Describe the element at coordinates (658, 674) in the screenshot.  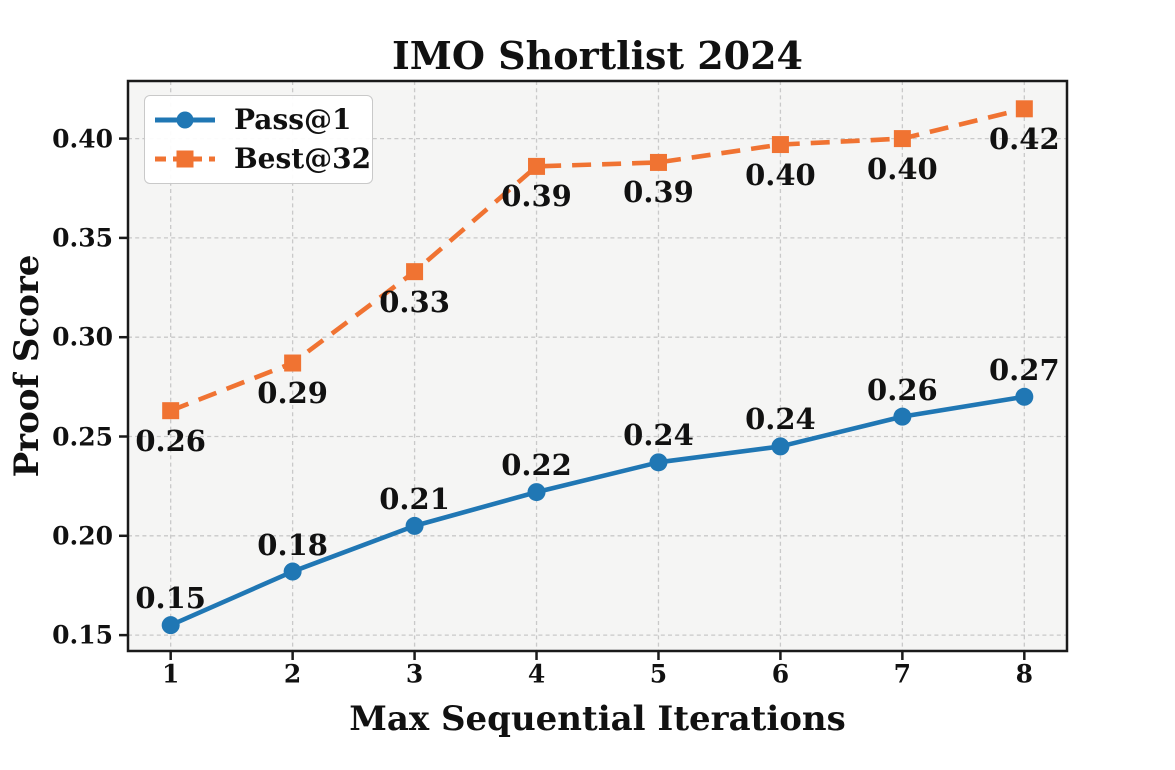
I see `x-tick-label: 5` at that location.